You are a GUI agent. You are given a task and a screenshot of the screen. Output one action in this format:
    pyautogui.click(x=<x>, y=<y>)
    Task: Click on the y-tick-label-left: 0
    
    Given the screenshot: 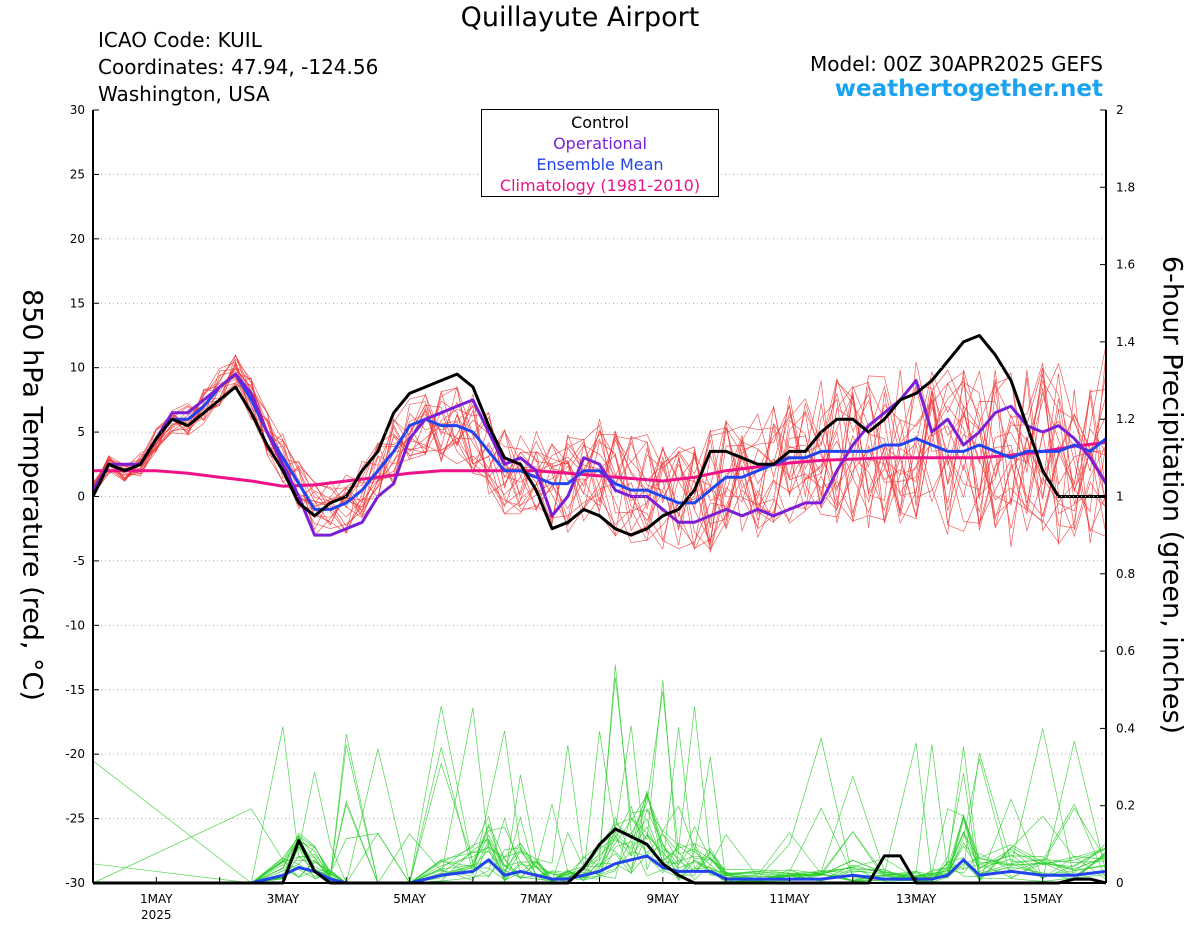 What is the action you would take?
    pyautogui.click(x=81, y=497)
    